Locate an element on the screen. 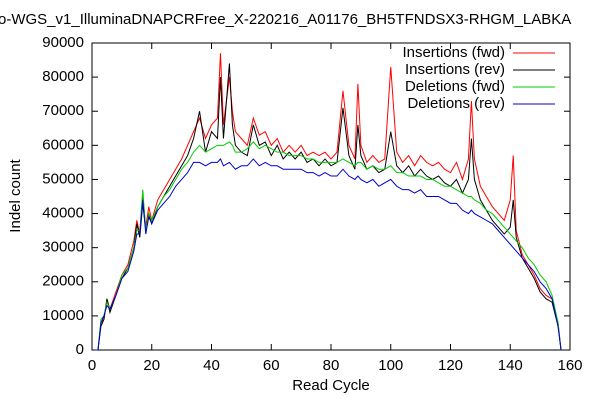  x-tick-label: 140 is located at coordinates (510, 365).